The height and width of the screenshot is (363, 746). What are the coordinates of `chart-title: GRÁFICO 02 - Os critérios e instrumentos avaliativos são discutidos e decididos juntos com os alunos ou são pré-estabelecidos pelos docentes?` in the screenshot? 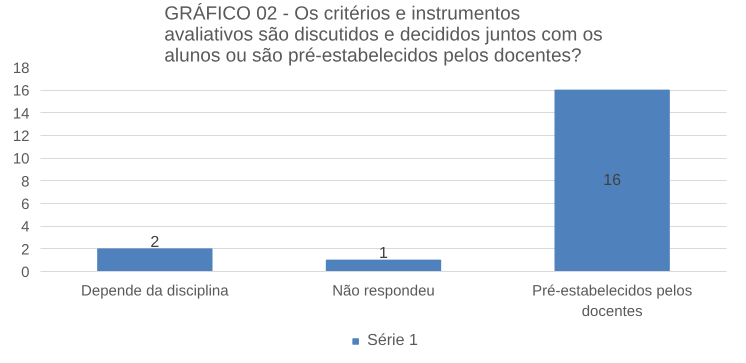 It's located at (383, 34).